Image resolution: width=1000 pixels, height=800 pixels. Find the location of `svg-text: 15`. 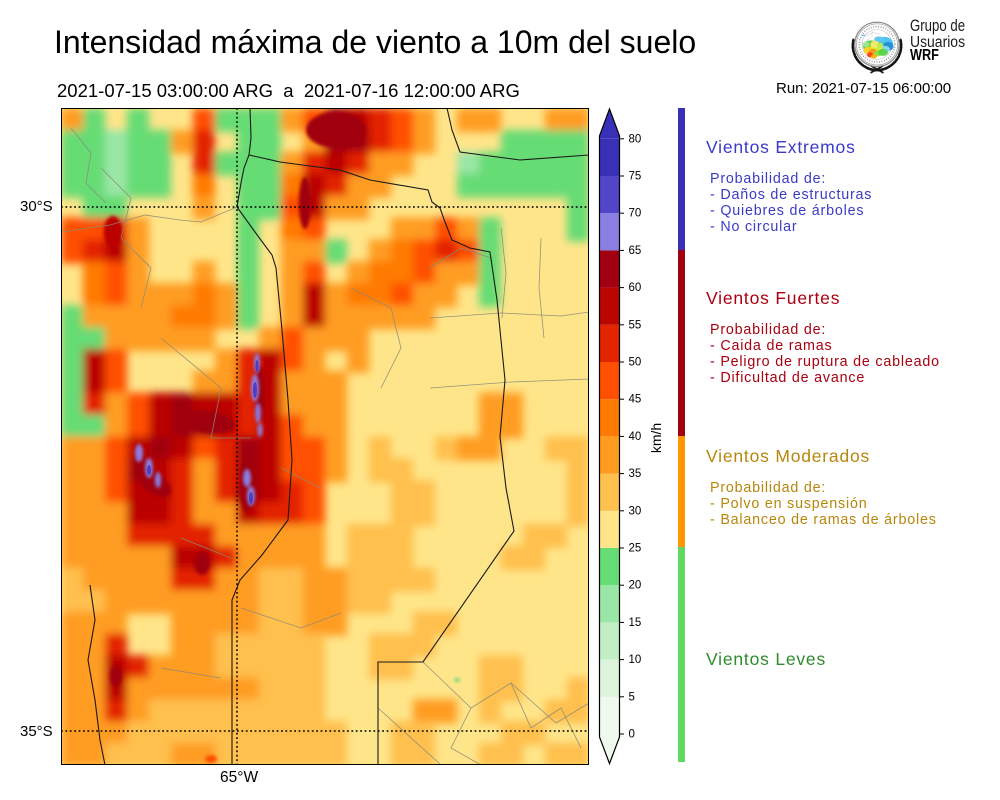

svg-text: 15 is located at coordinates (635, 623).